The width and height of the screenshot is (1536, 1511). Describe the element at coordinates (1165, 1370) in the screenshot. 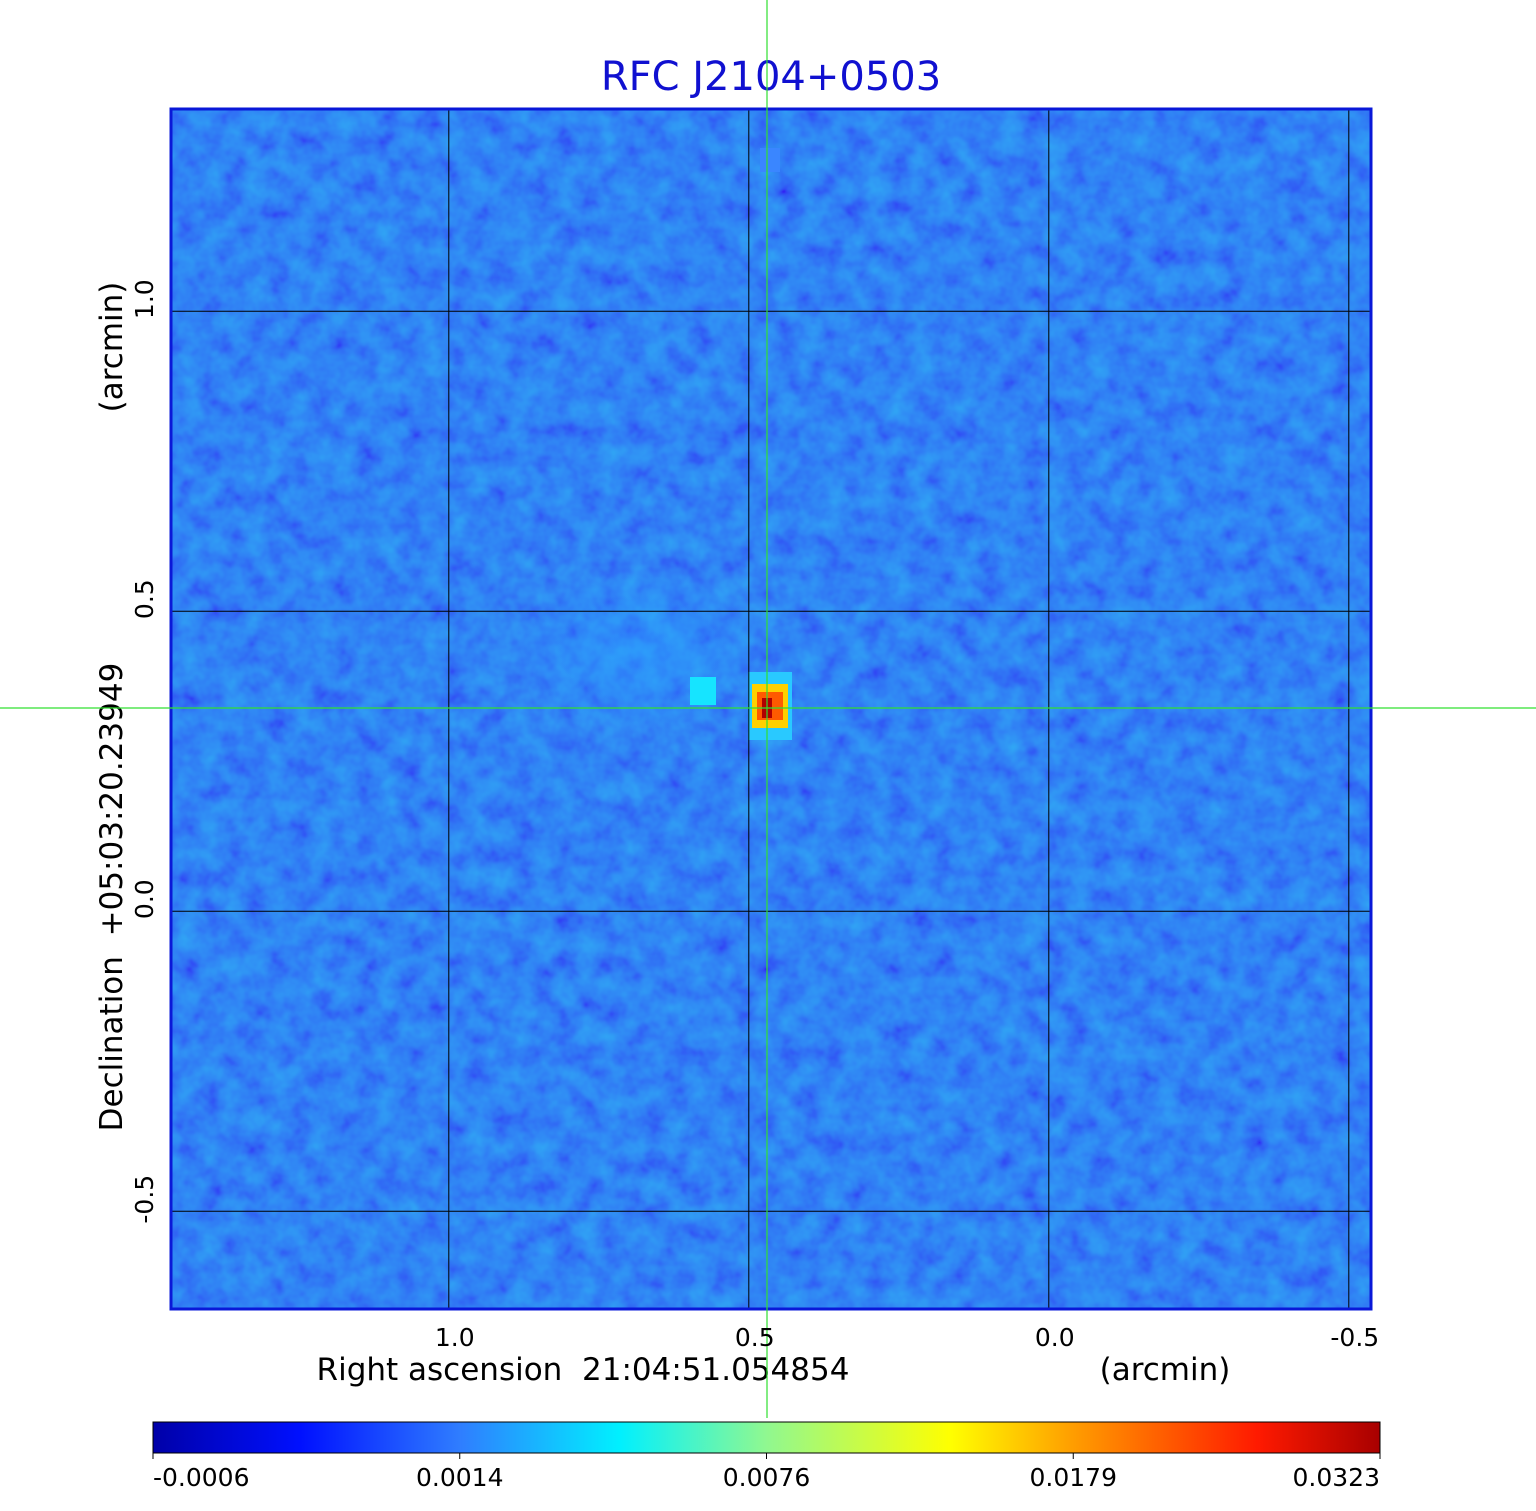

I see `x-axis-unit: (arcmin)` at that location.